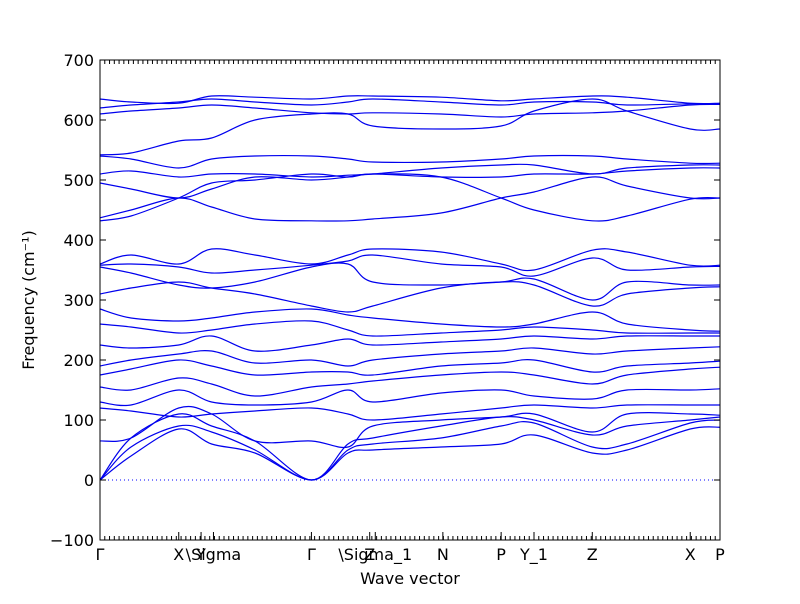  I want to click on x-axis-label: Wave vector, so click(410, 578).